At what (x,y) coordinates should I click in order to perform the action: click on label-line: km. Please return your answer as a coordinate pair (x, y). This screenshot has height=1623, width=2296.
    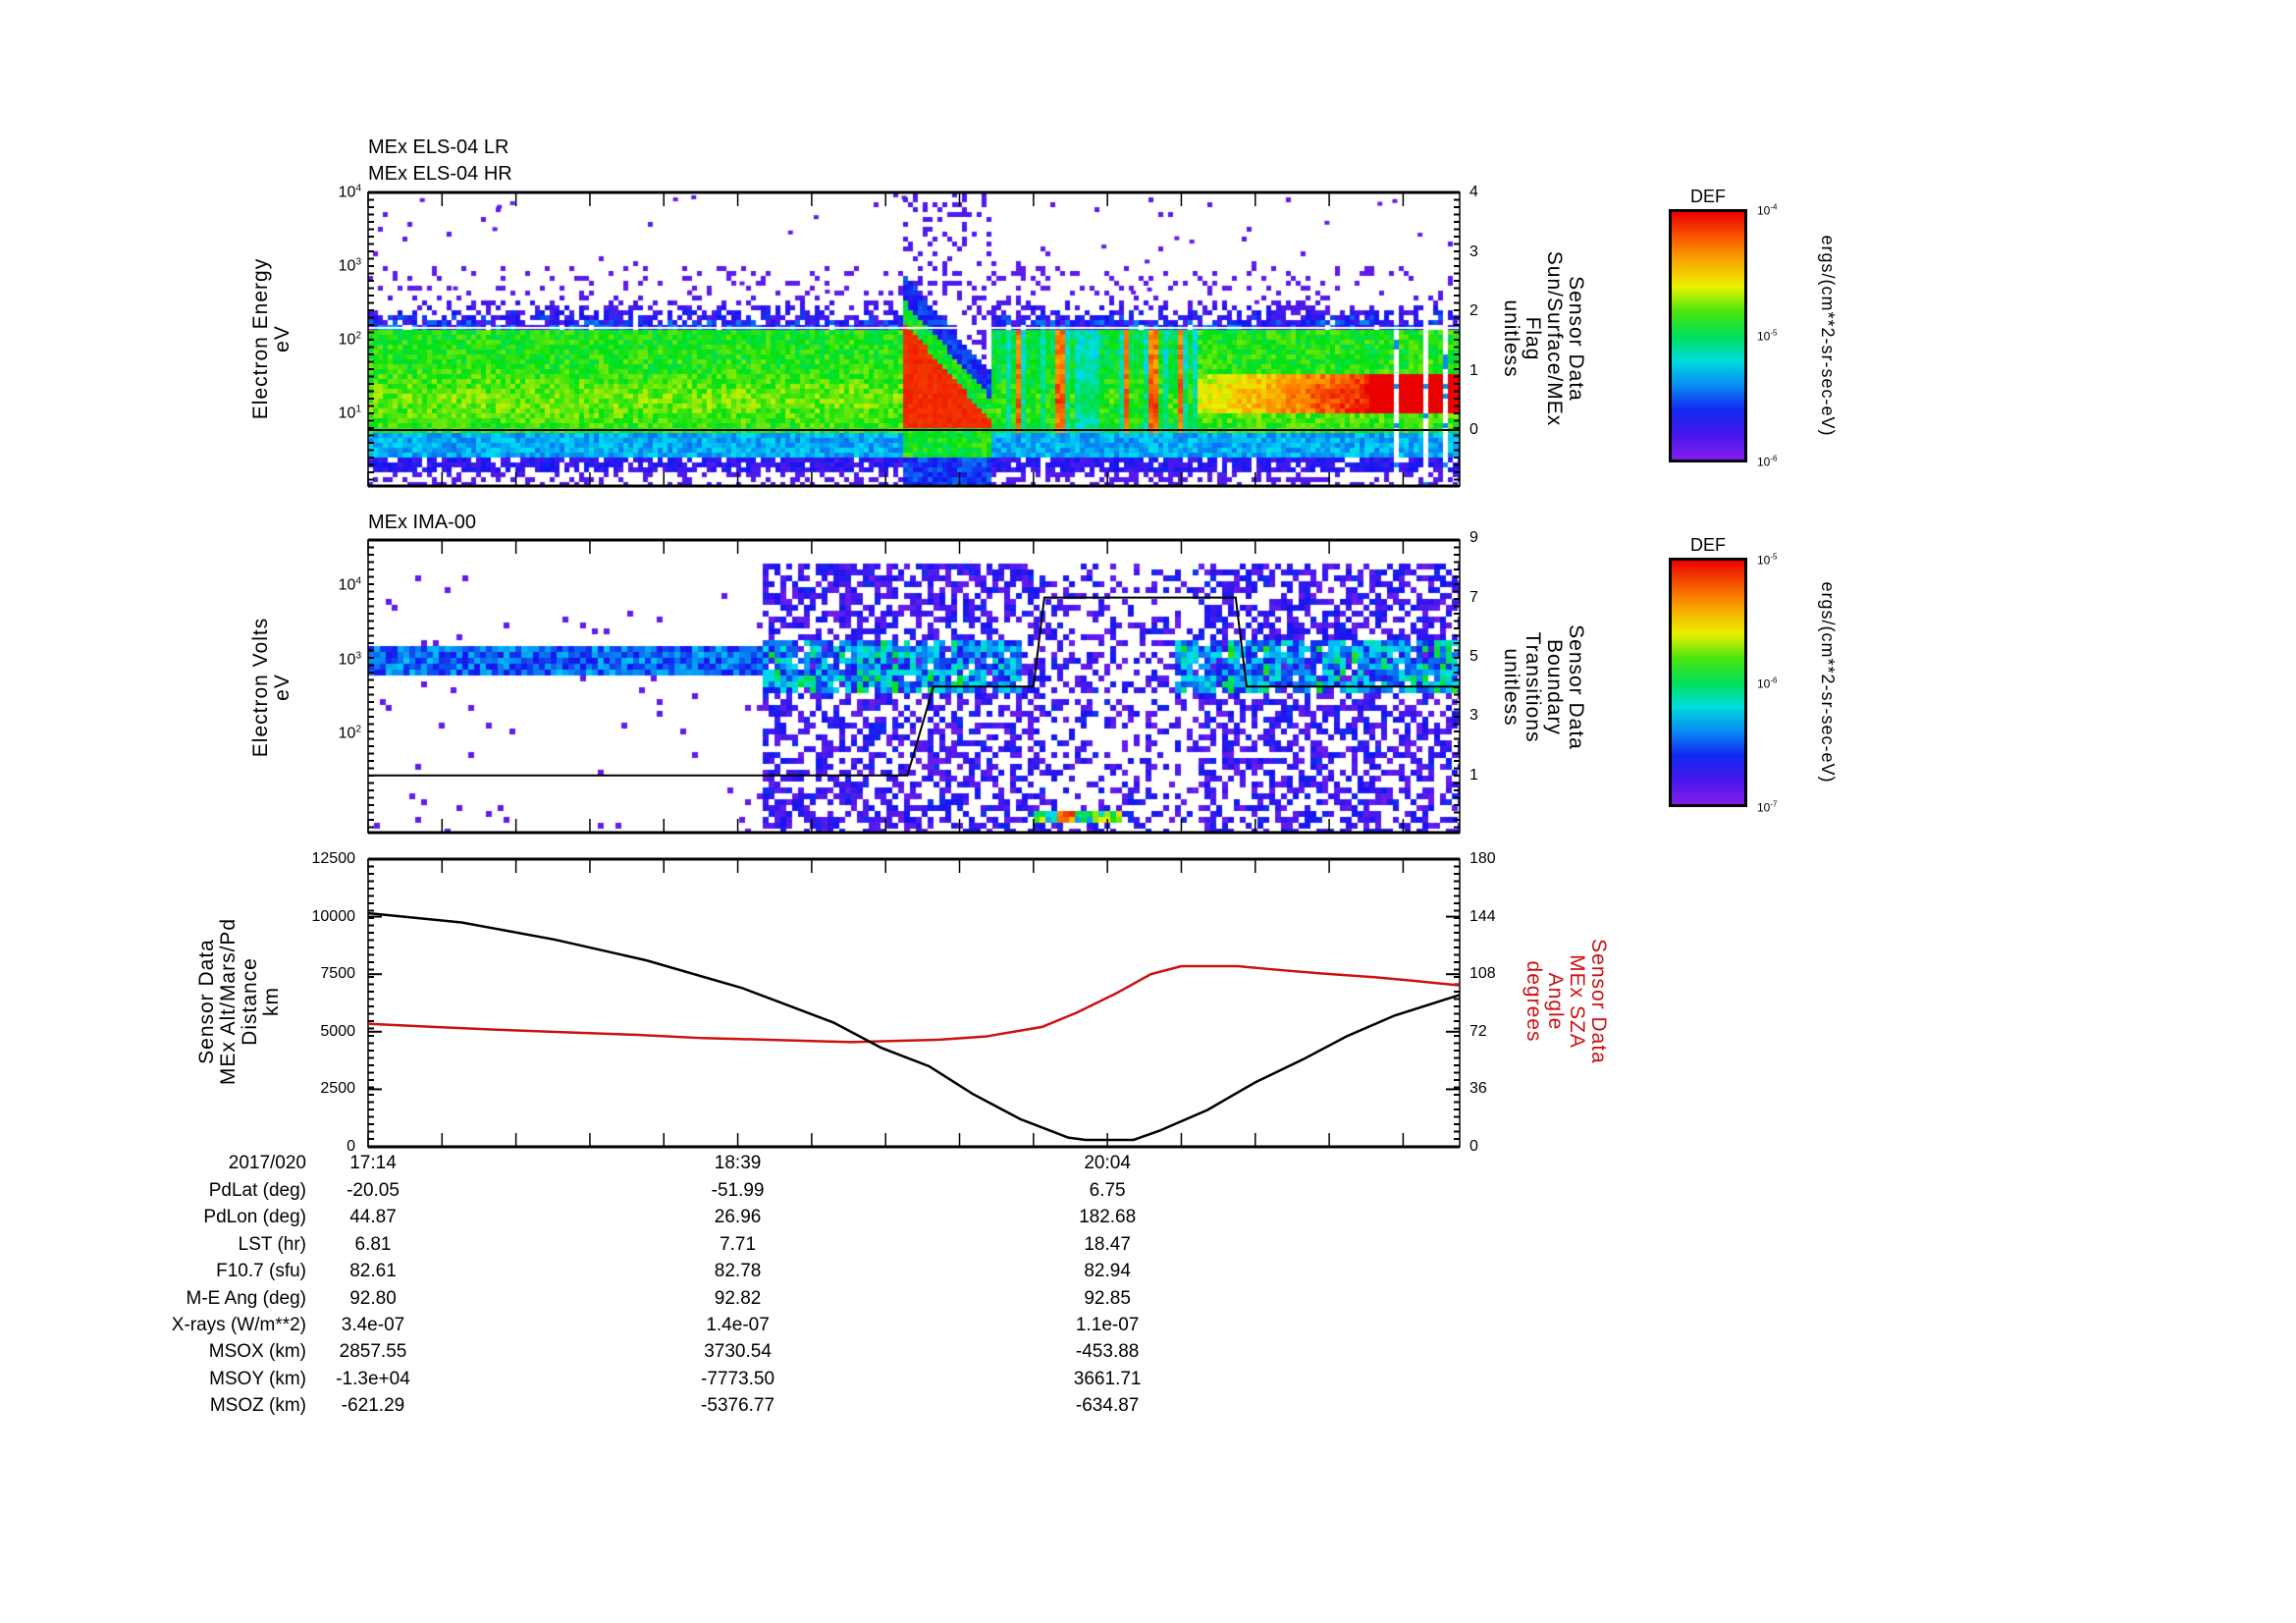
    Looking at the image, I should click on (271, 1002).